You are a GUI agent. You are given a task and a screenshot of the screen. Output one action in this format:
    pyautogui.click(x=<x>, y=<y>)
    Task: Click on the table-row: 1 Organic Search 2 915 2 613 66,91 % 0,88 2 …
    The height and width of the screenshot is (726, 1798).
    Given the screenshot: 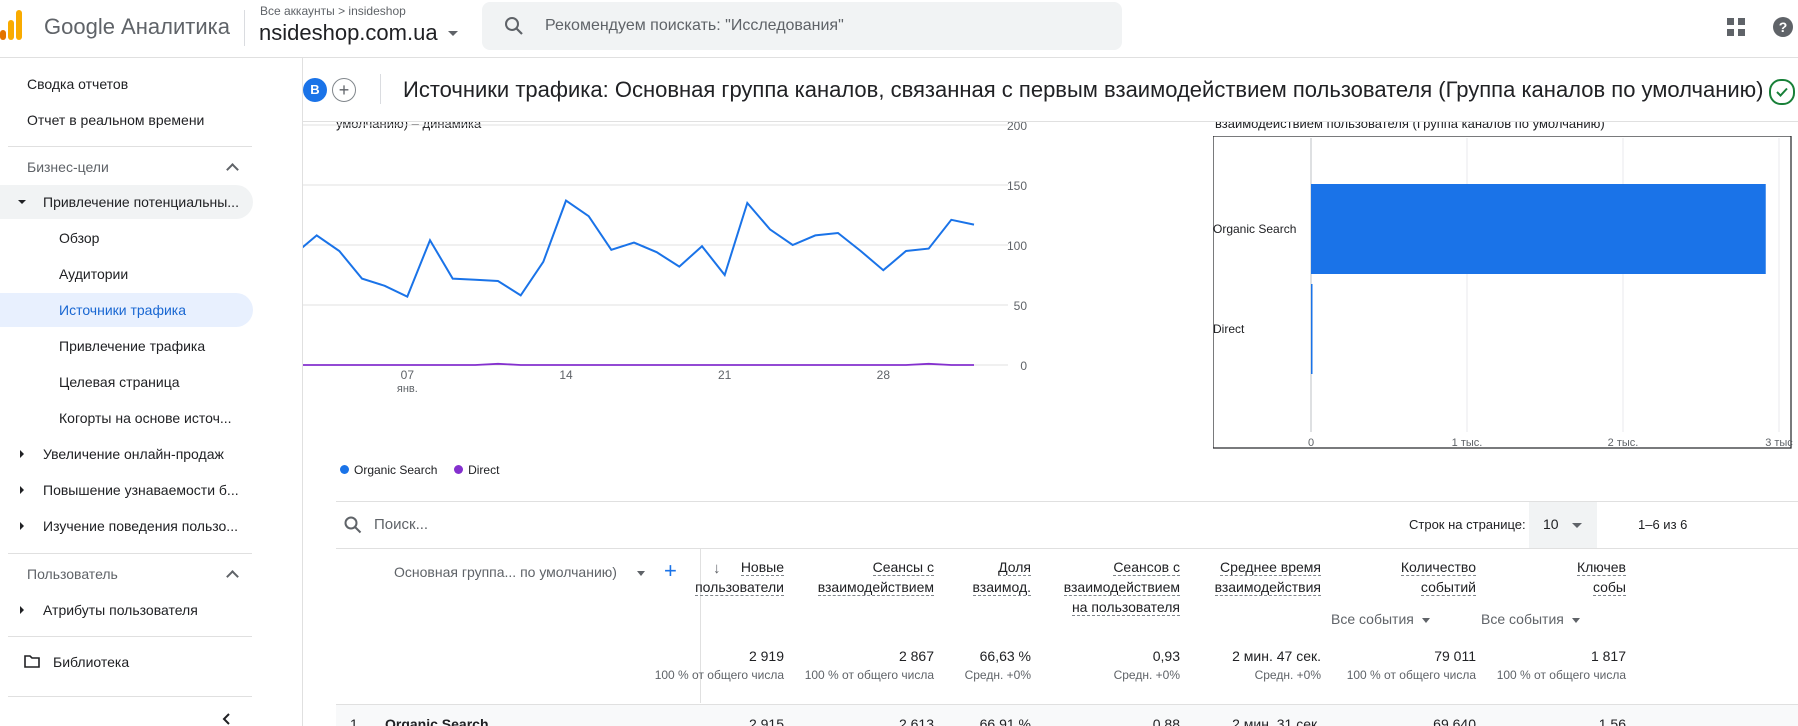 What is the action you would take?
    pyautogui.click(x=1067, y=715)
    